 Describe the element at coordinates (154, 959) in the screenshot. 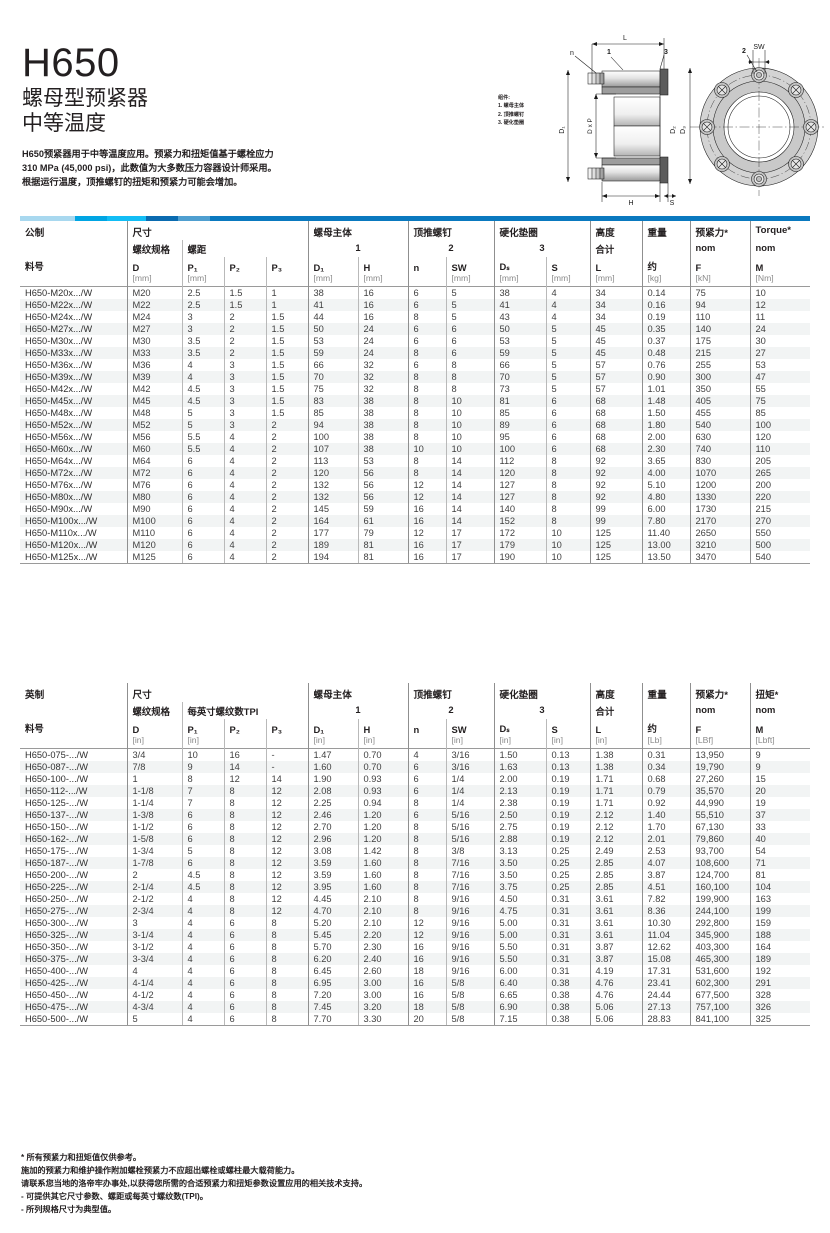

I see `cell-value: 3-3/4` at that location.